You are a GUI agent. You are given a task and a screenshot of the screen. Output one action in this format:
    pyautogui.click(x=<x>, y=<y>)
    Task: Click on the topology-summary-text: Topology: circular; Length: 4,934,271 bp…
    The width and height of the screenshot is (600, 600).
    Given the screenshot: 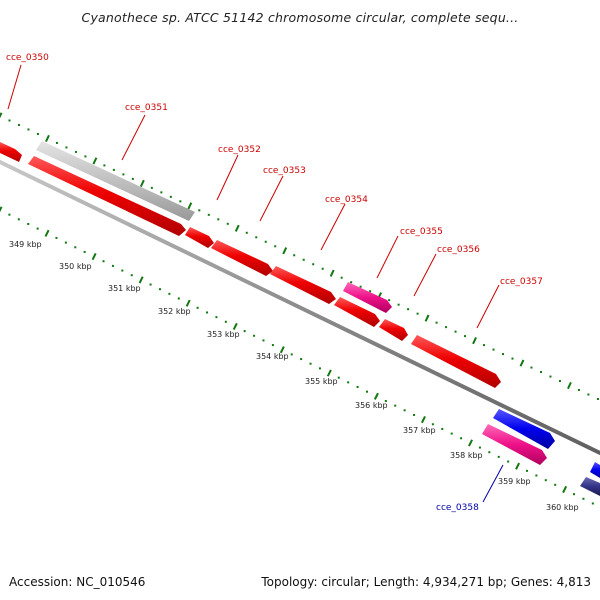 What is the action you would take?
    pyautogui.click(x=426, y=582)
    